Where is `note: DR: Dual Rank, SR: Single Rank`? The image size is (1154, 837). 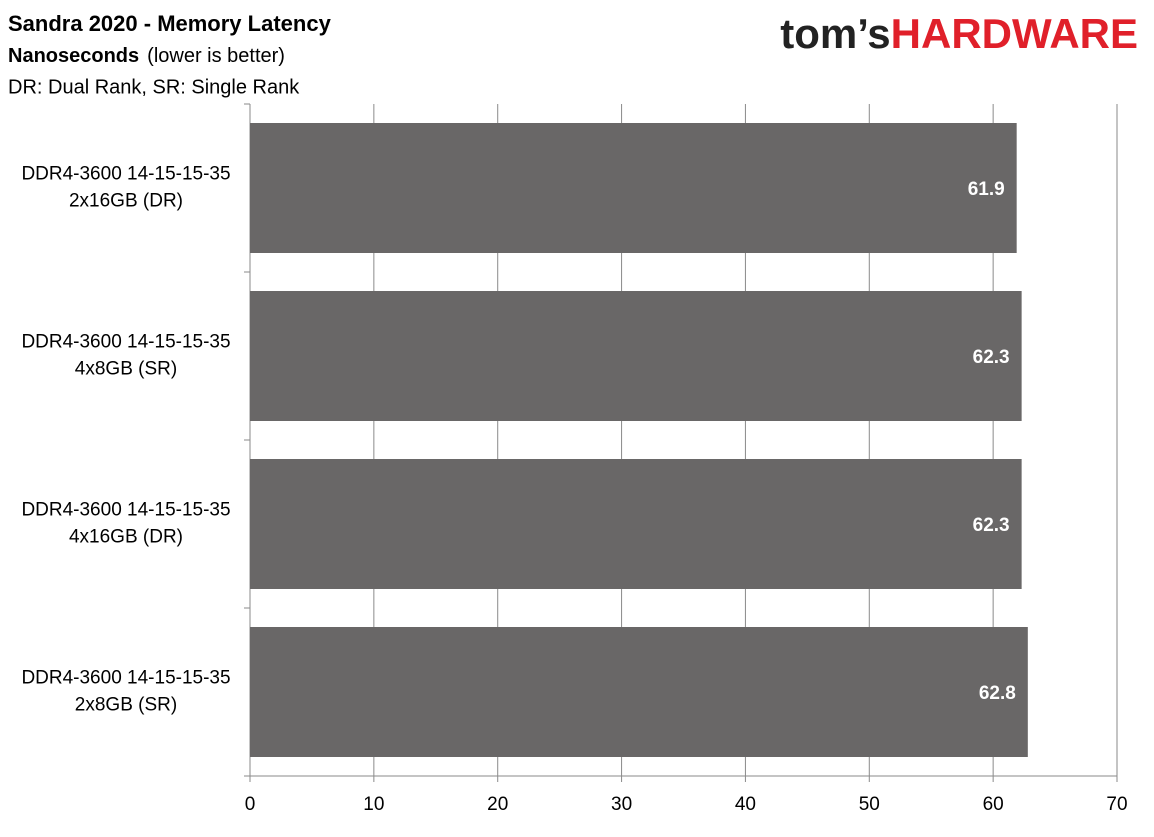
note: DR: Dual Rank, SR: Single Rank is located at coordinates (154, 87).